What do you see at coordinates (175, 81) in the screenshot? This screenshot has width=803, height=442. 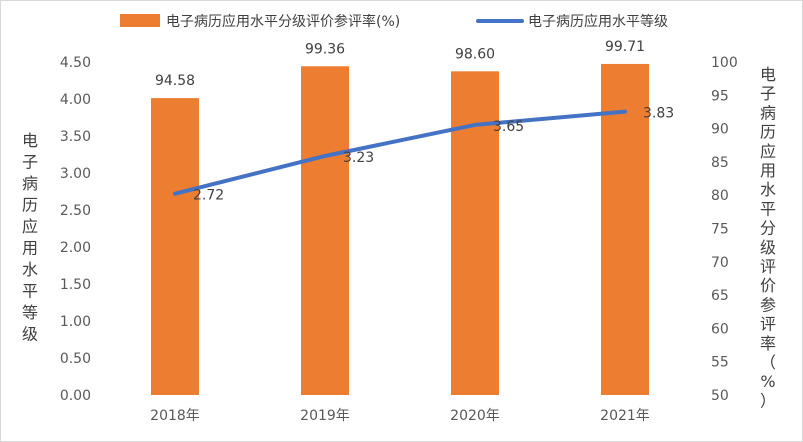 I see `bar-label: 94.58` at bounding box center [175, 81].